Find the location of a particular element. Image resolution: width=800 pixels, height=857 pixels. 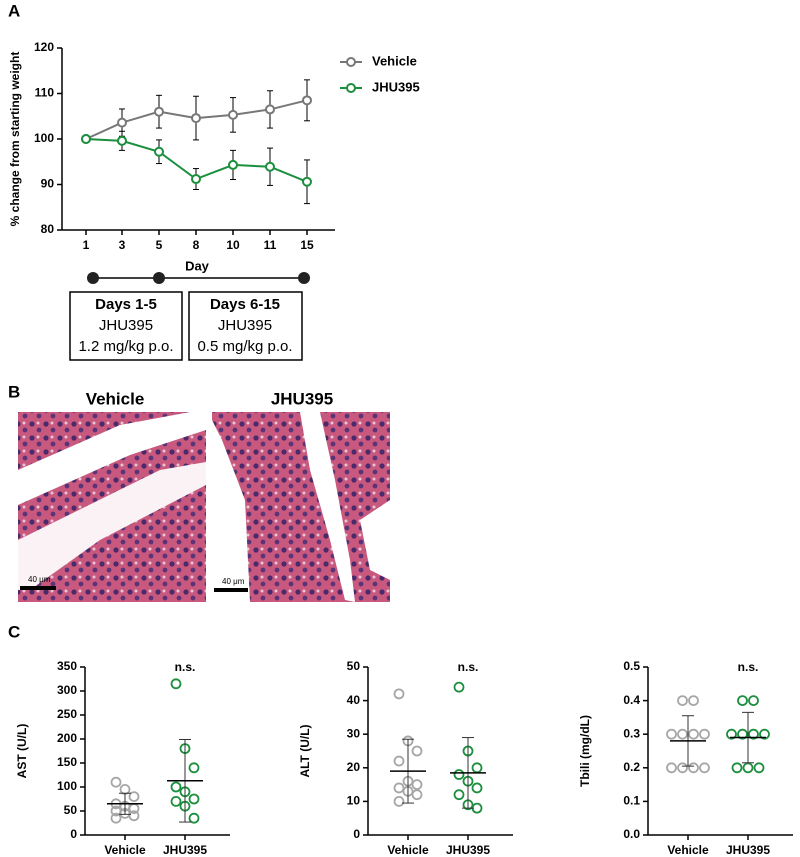

y-tick-label: 0.1 is located at coordinates (631, 801).